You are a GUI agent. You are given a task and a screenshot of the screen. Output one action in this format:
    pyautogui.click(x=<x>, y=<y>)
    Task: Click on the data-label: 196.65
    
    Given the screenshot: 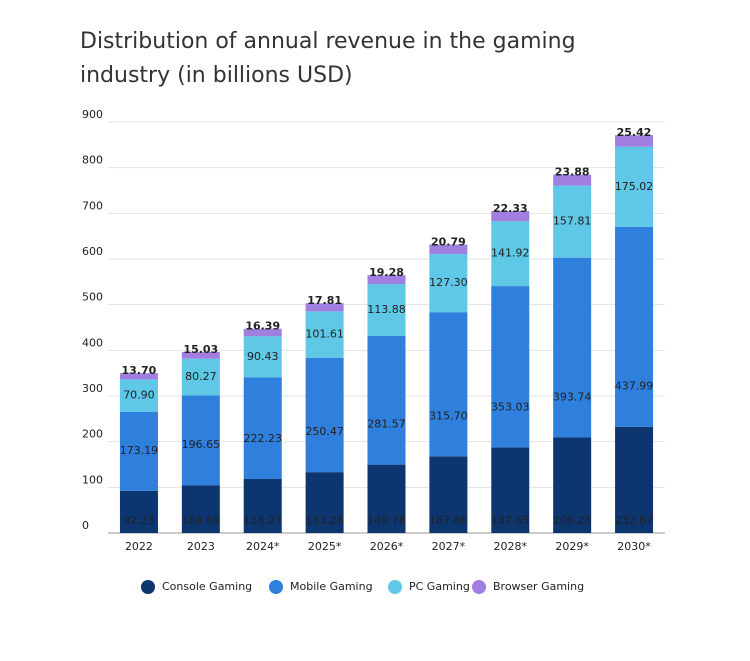 What is the action you would take?
    pyautogui.click(x=201, y=444)
    